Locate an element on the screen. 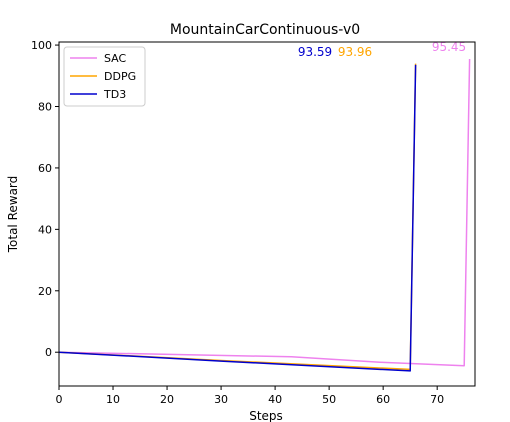 This screenshot has height=422, width=510. x-tick-label: 0 is located at coordinates (59, 399).